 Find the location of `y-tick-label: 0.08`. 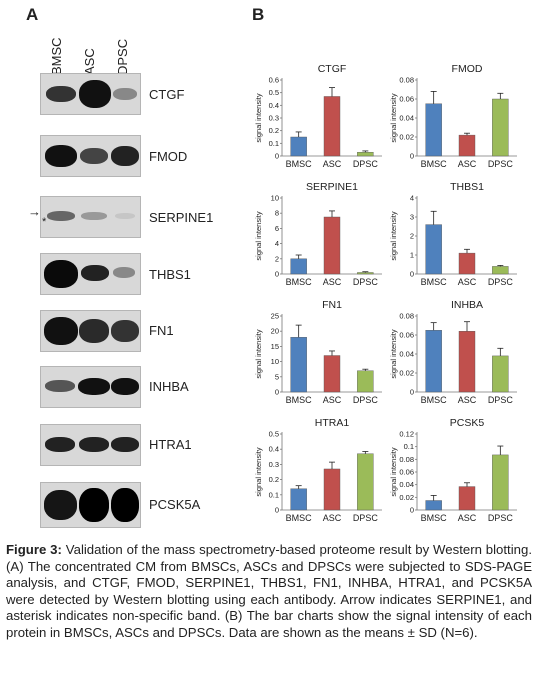

y-tick-label: 0.08 is located at coordinates (406, 316).